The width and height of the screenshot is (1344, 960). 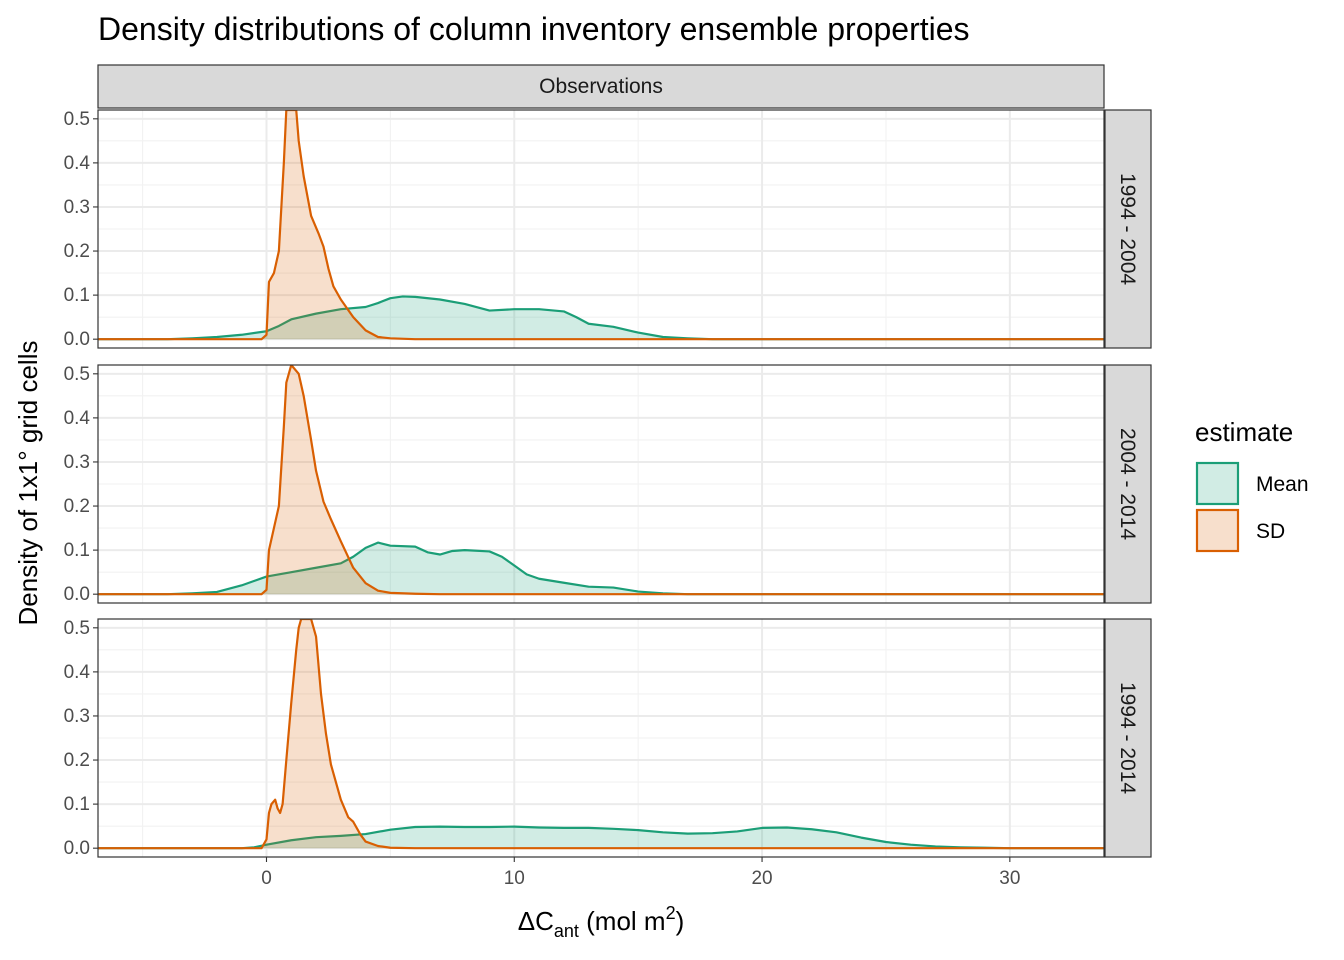 I want to click on x-axis-title-rest: (mol m, so click(x=622, y=921).